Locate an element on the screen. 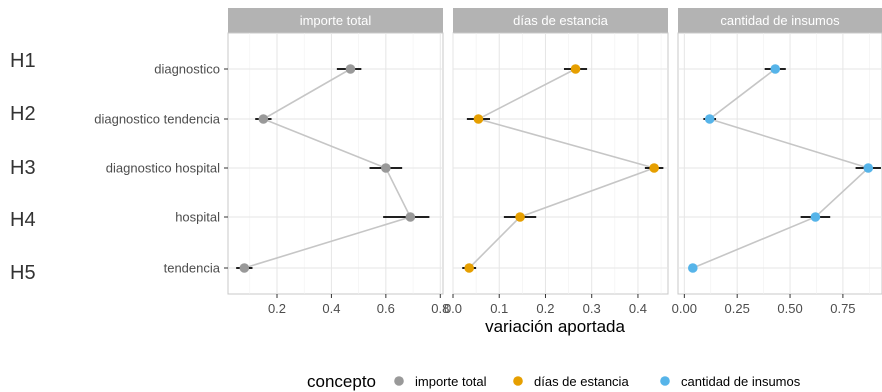 This screenshot has width=882, height=392. legend-label: días de estancia is located at coordinates (581, 381).